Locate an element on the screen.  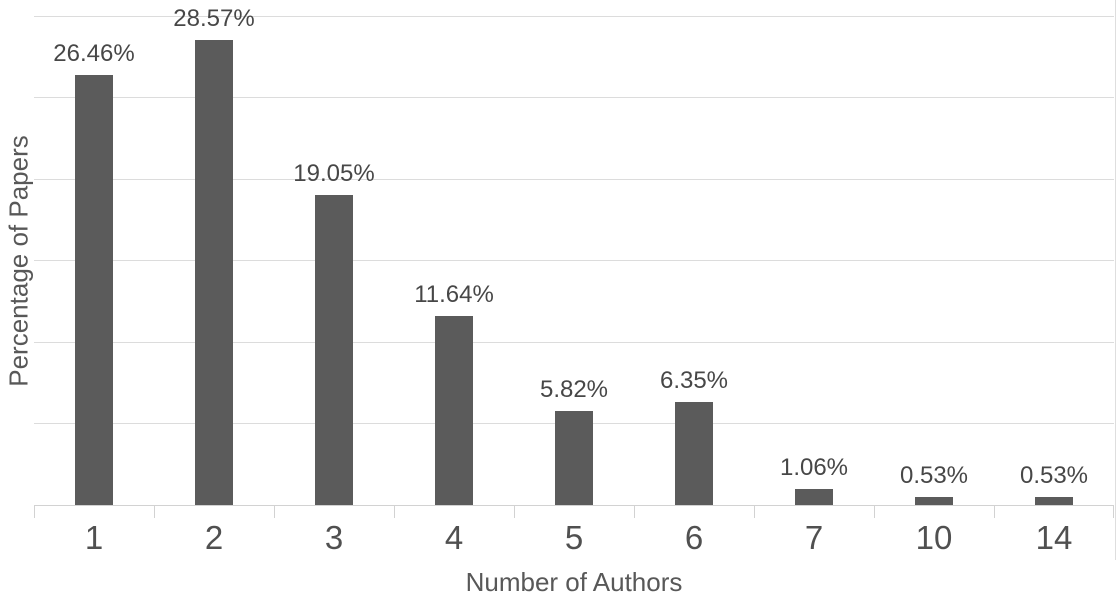
x-tick-label: 1 is located at coordinates (94, 537).